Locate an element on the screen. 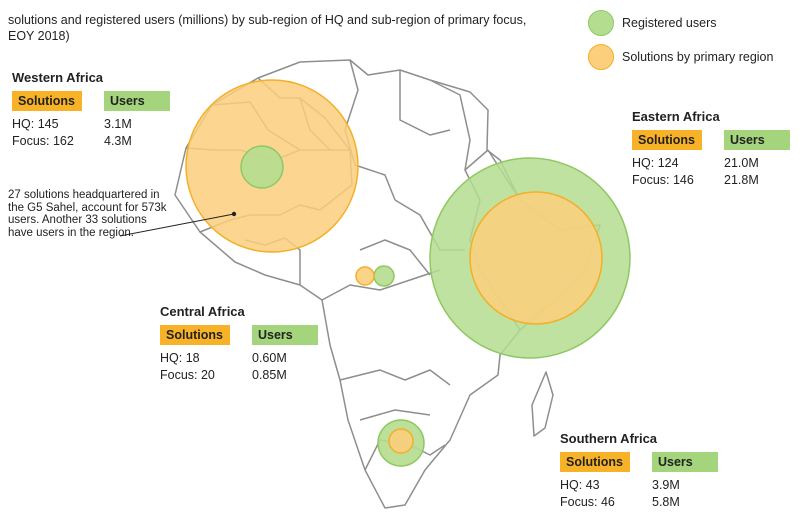 The height and width of the screenshot is (528, 808). southern-hq-label: HQ: 43 is located at coordinates (580, 485).